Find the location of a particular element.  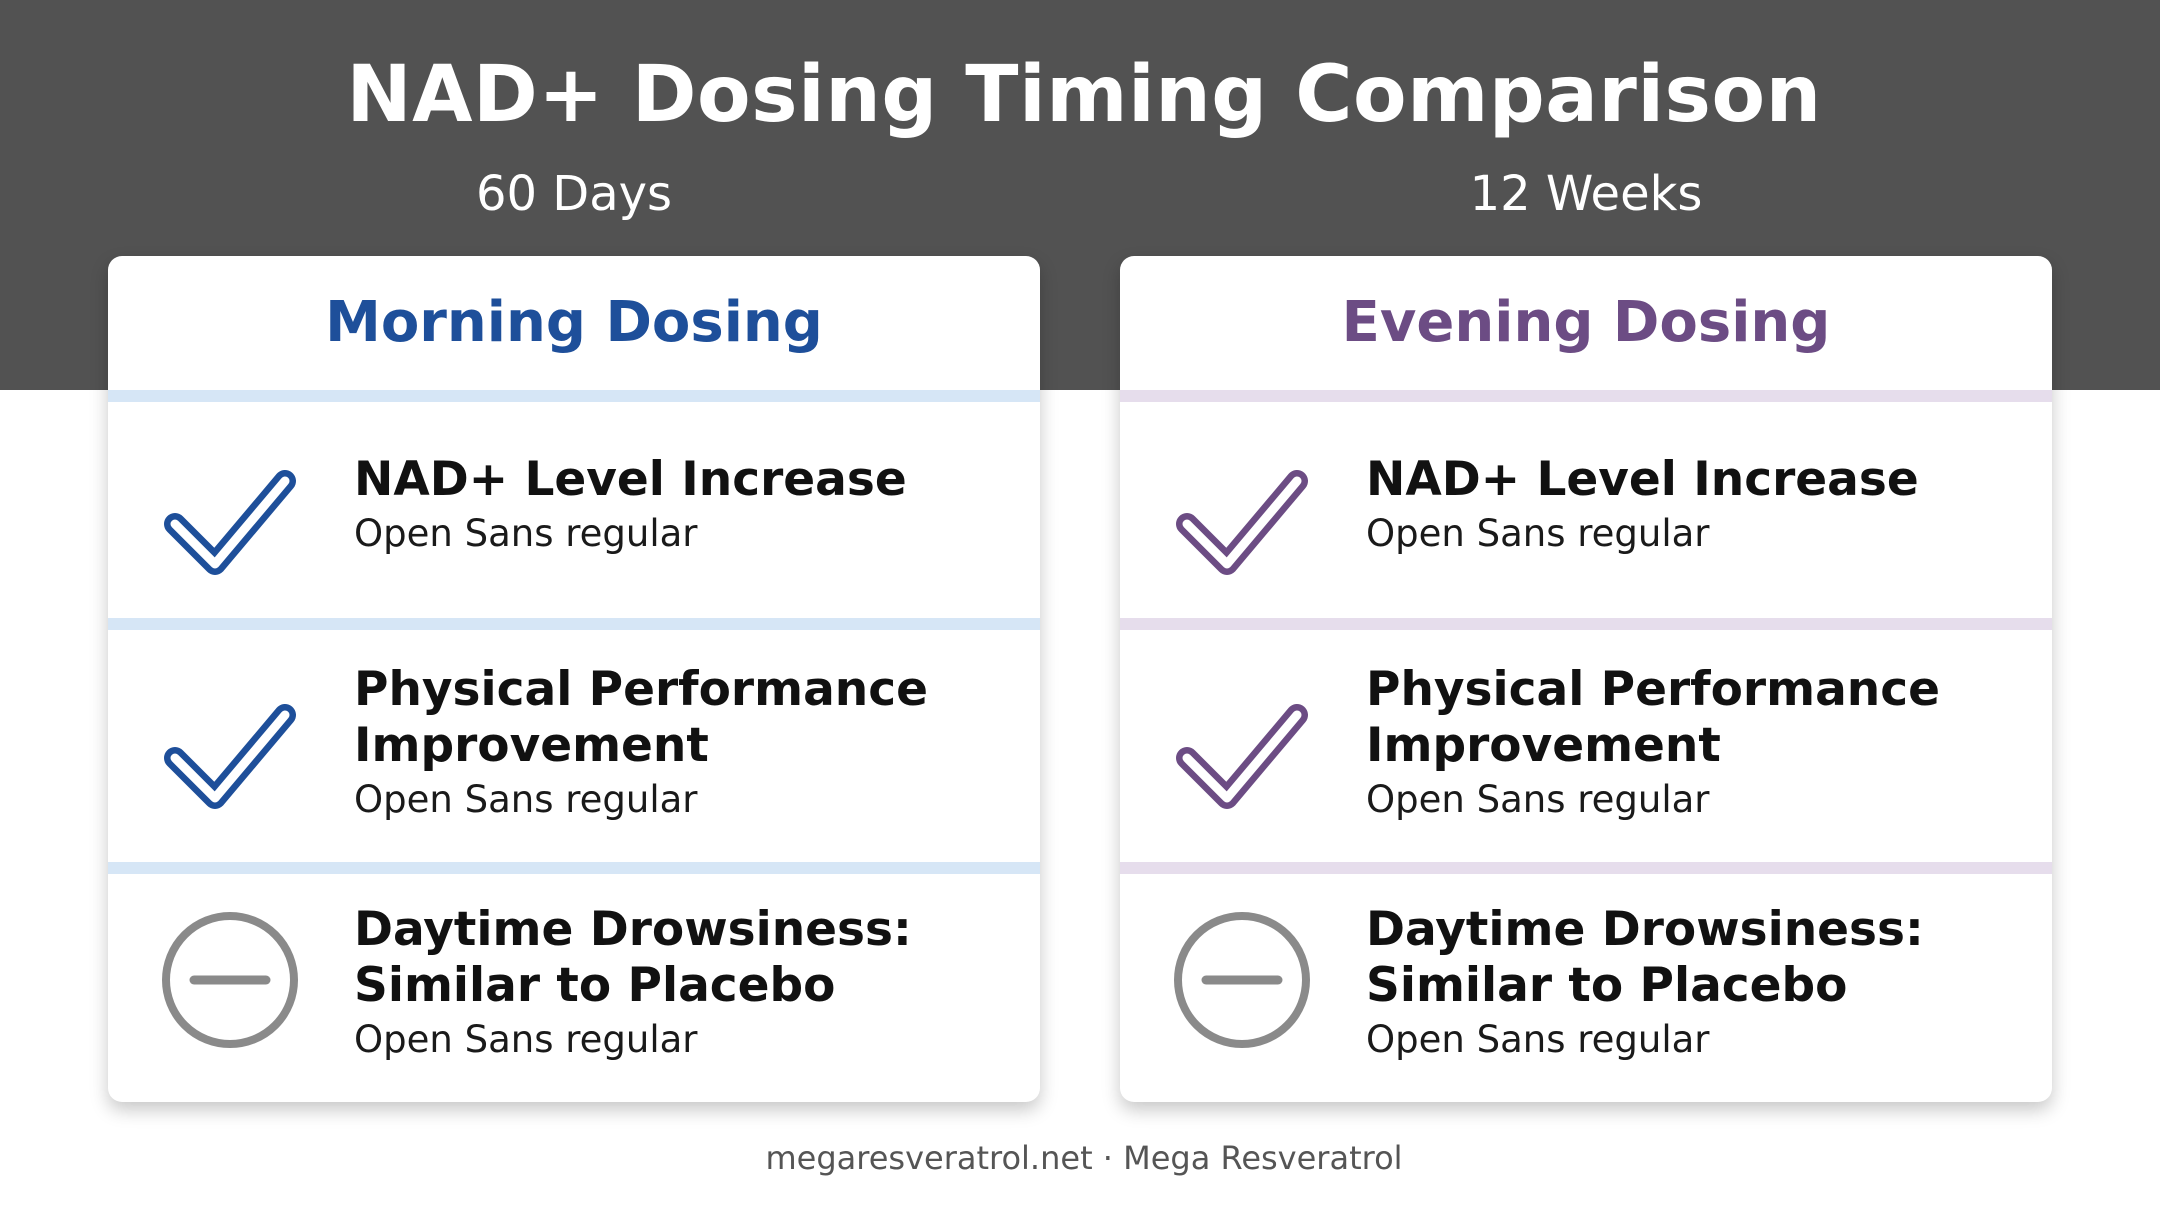

page-title: NAD+ Dosing Timing Comparison is located at coordinates (1084, 95).